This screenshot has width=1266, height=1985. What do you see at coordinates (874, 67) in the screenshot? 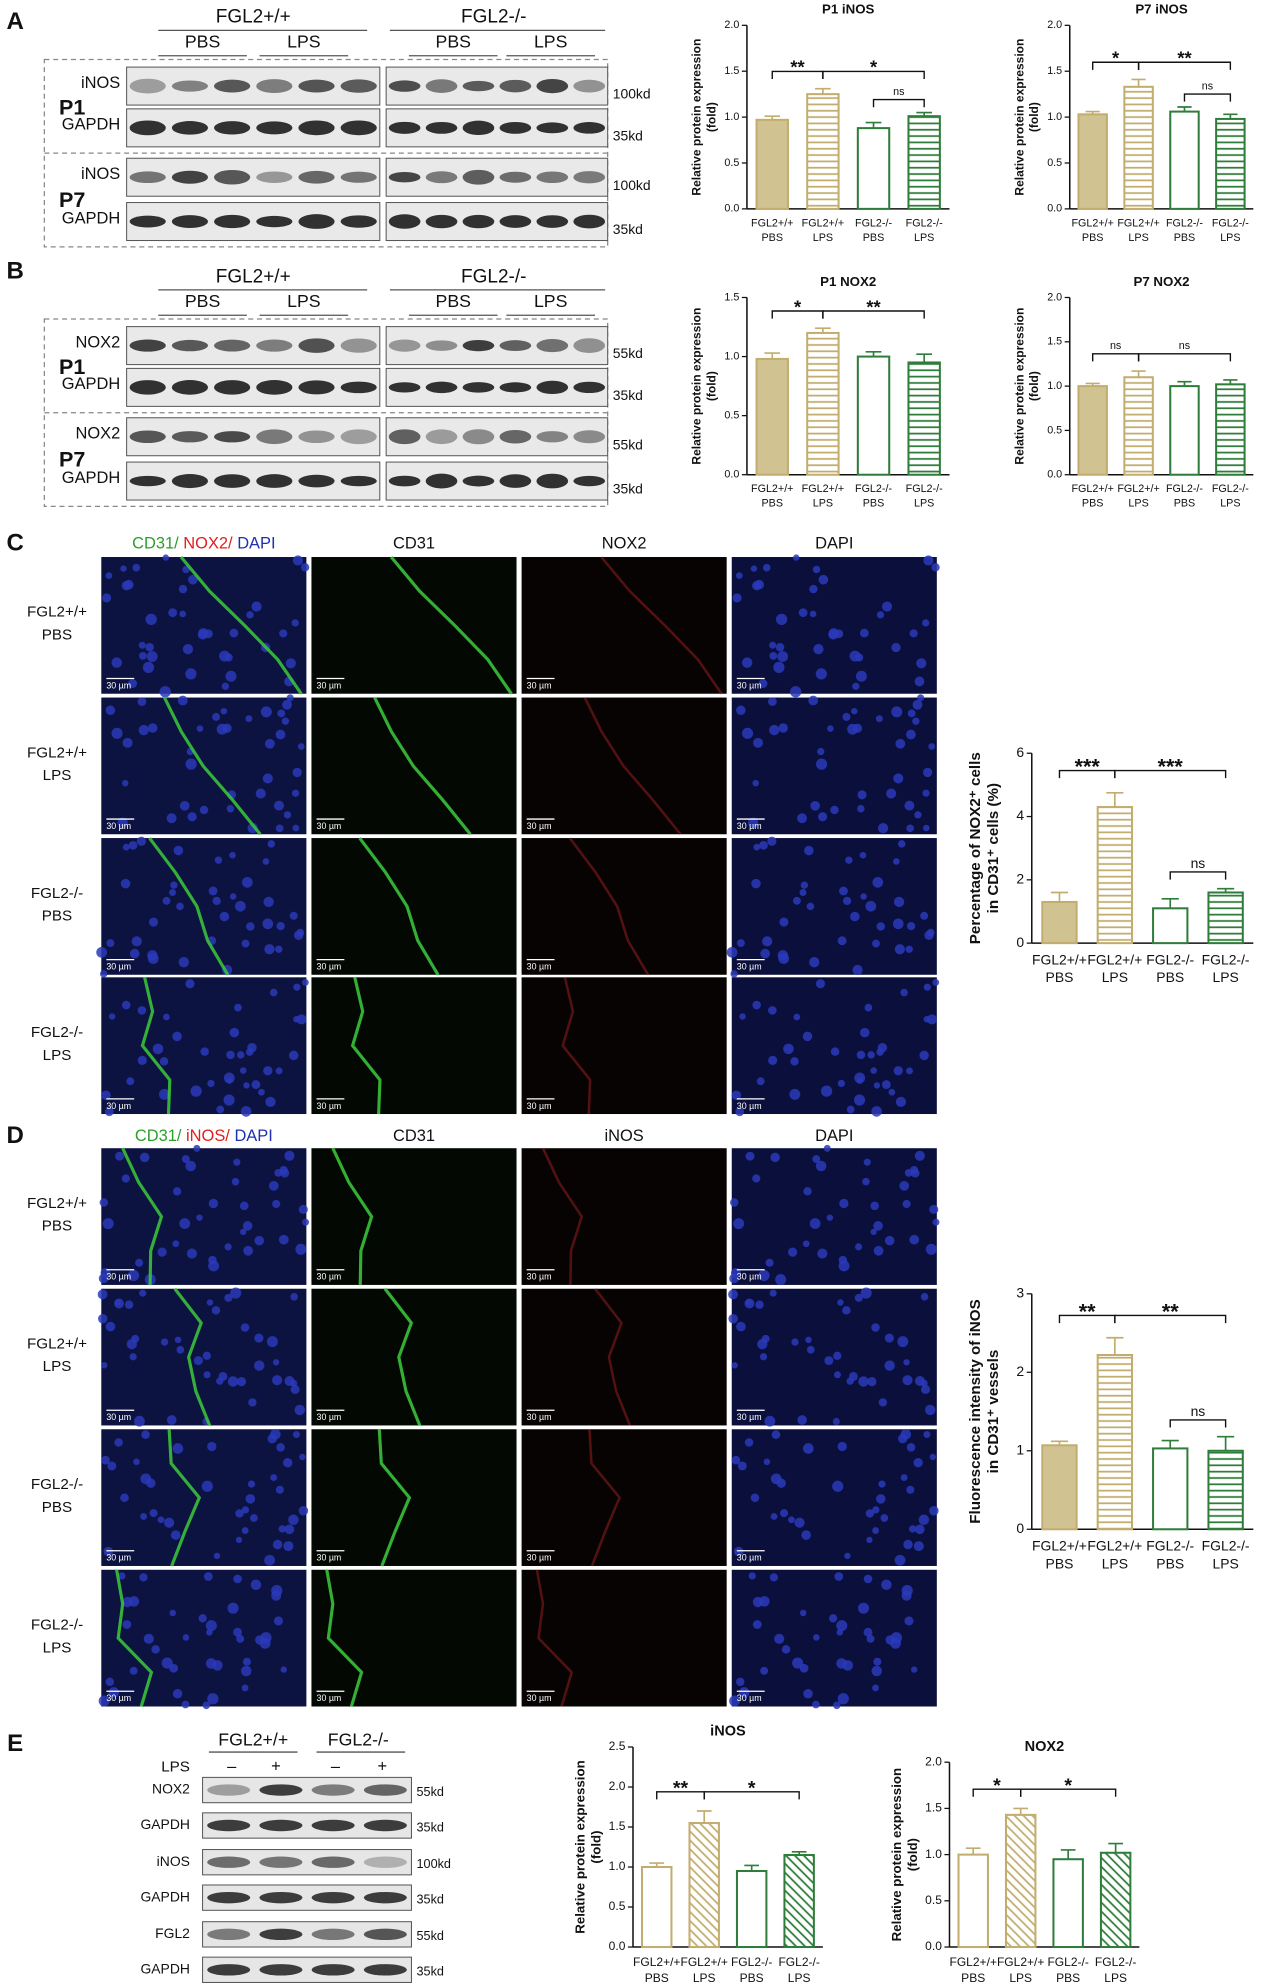
I see `significance-label: *` at bounding box center [874, 67].